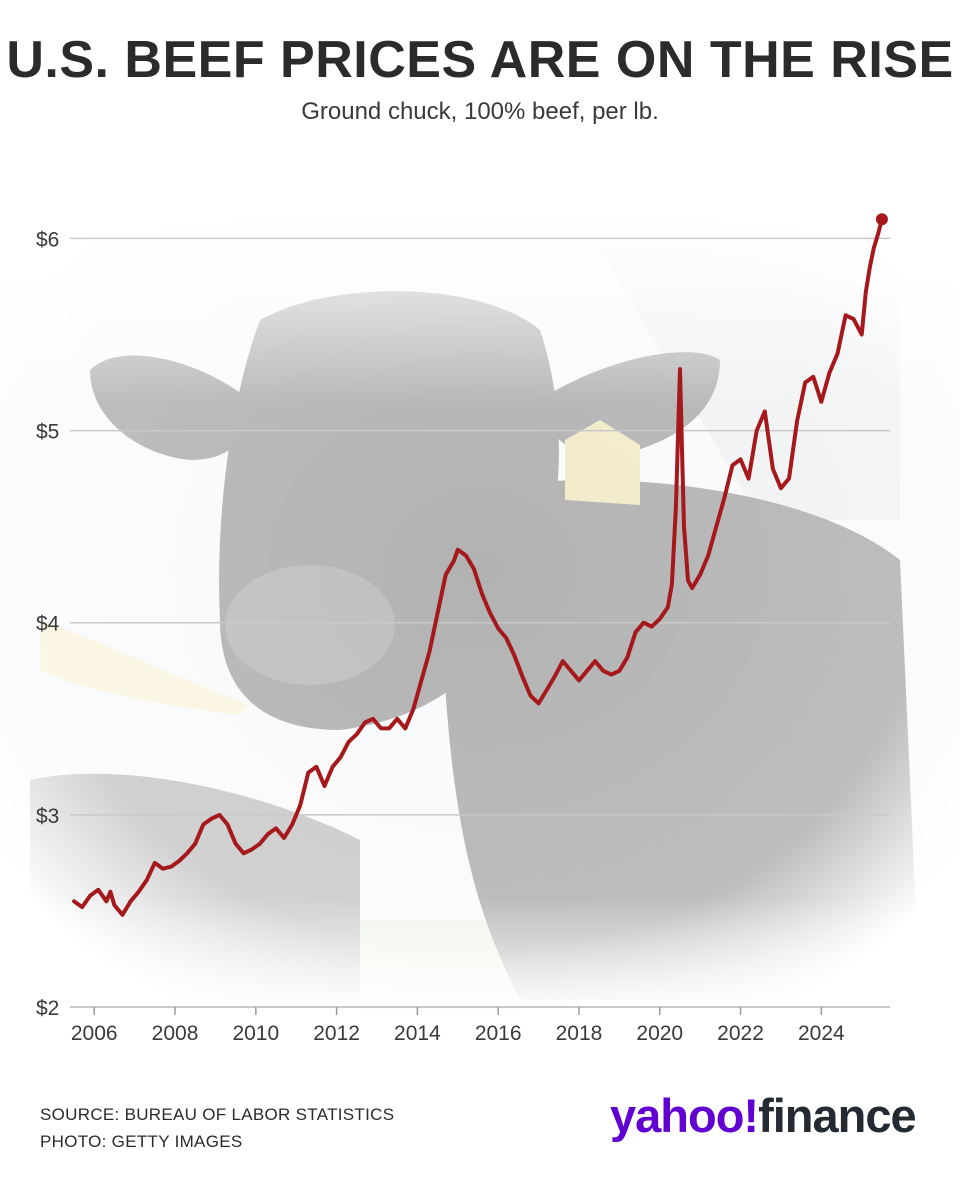 This screenshot has width=960, height=1200. What do you see at coordinates (336, 1033) in the screenshot?
I see `x-tick-label: 2012` at bounding box center [336, 1033].